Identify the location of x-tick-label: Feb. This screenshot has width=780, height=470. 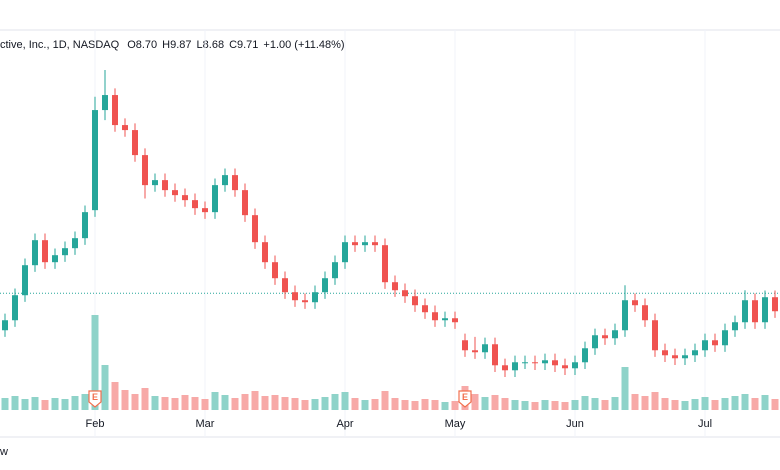
(95, 424).